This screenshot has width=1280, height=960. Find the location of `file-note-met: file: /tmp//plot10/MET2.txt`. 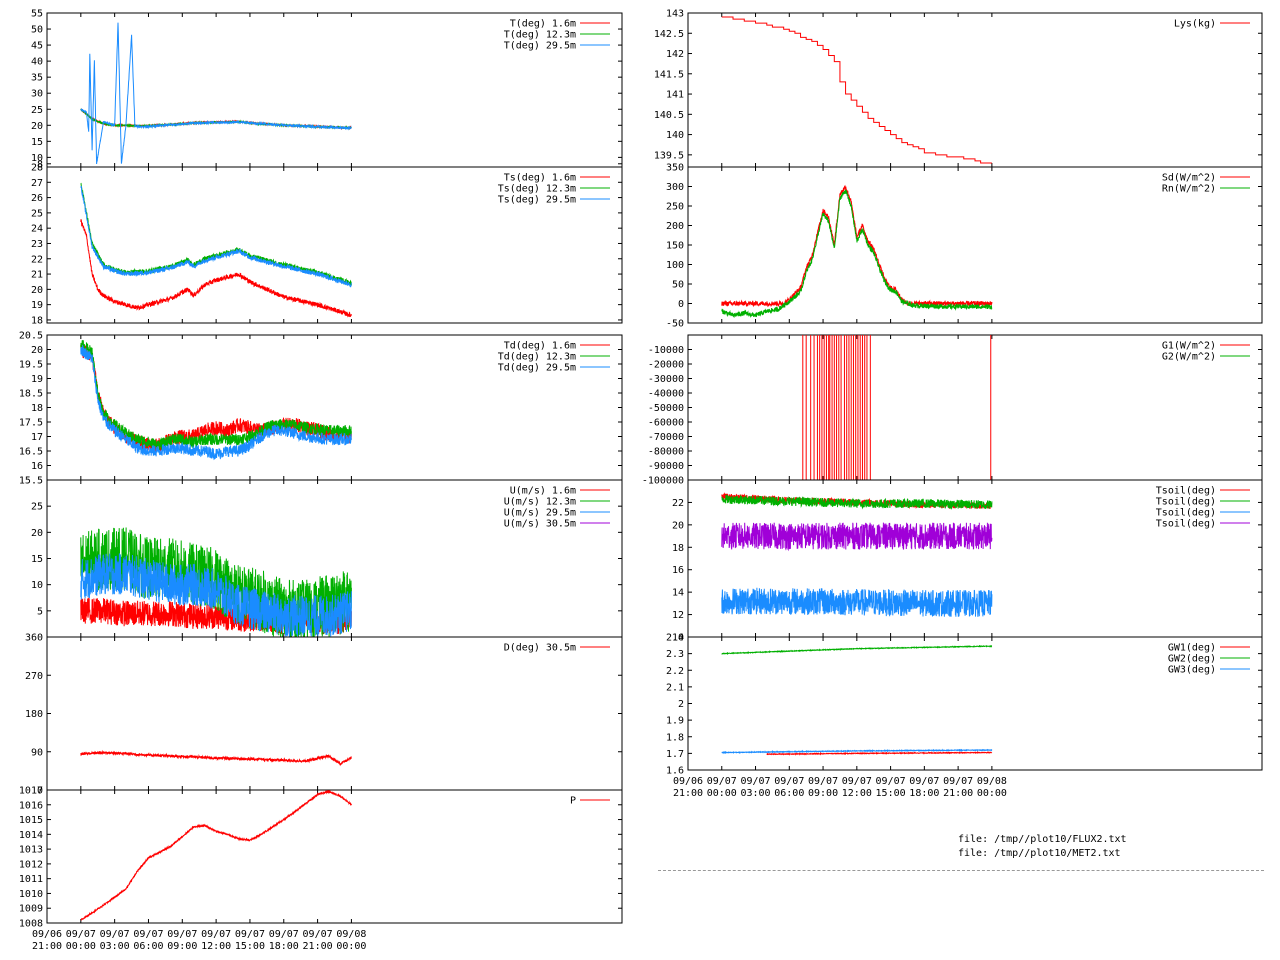

file-note-met: file: /tmp//plot10/MET2.txt is located at coordinates (1039, 853).